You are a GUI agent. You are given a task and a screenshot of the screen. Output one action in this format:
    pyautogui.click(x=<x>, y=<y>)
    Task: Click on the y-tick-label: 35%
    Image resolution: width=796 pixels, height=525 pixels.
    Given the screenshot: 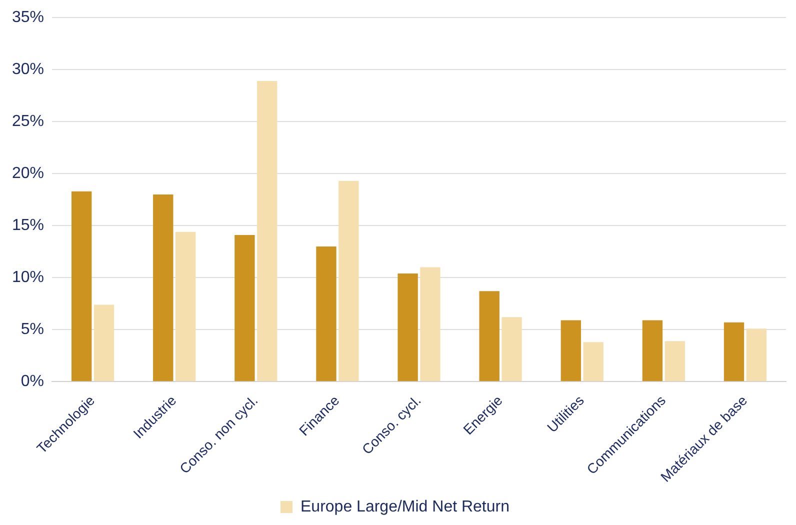 What is the action you would take?
    pyautogui.click(x=28, y=17)
    